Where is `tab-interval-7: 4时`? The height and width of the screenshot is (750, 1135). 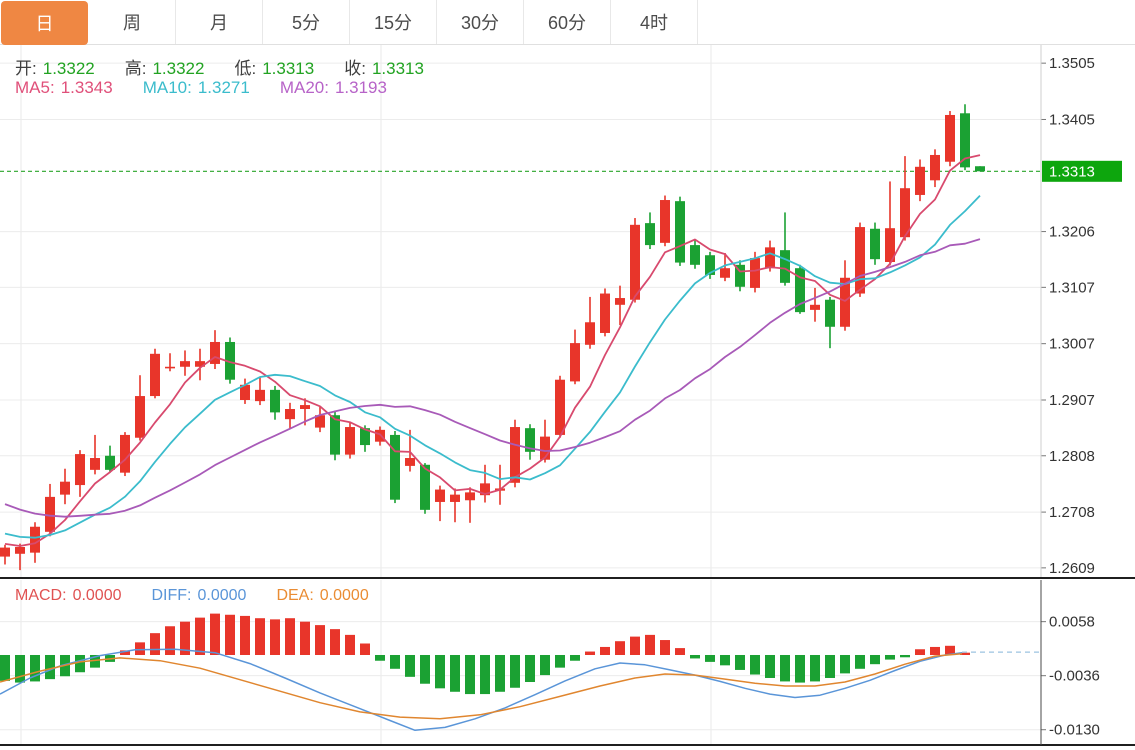 tab-interval-7: 4时 is located at coordinates (654, 22).